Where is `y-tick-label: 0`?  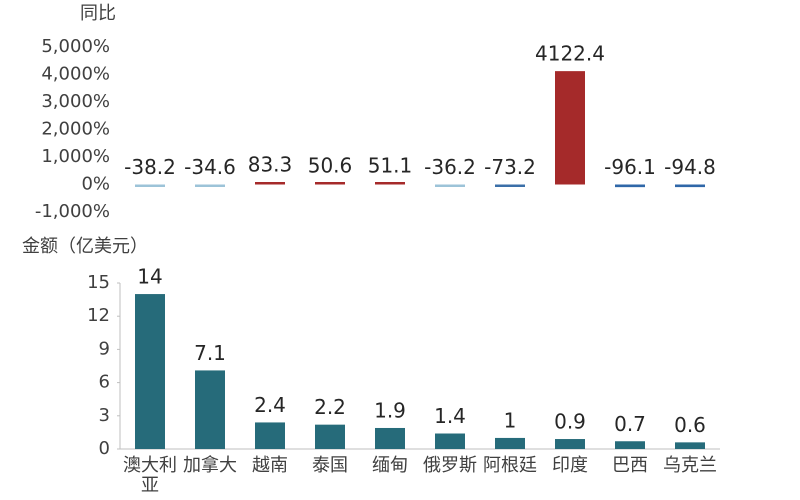 y-tick-label: 0 is located at coordinates (104, 448).